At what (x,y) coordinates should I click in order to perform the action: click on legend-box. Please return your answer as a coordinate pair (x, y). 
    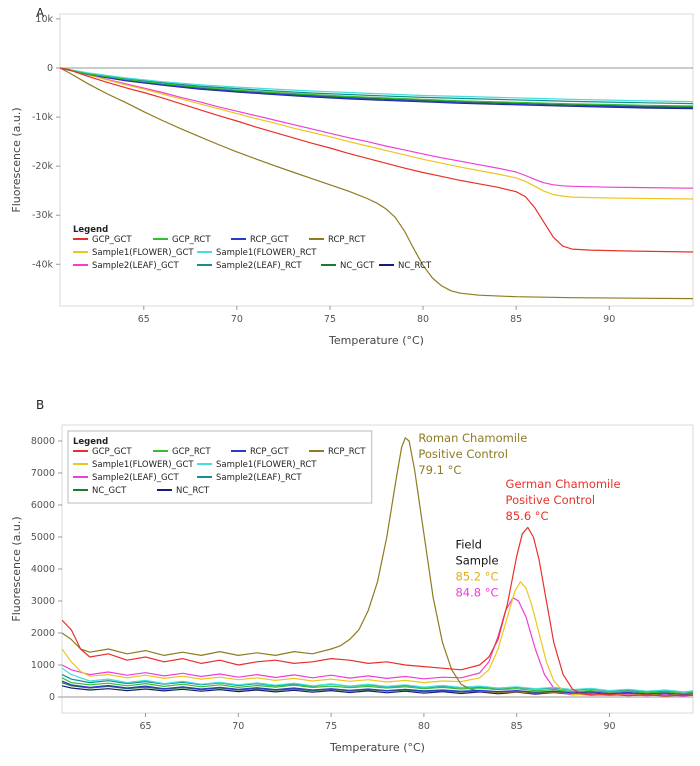
    Looking at the image, I should click on (220, 467).